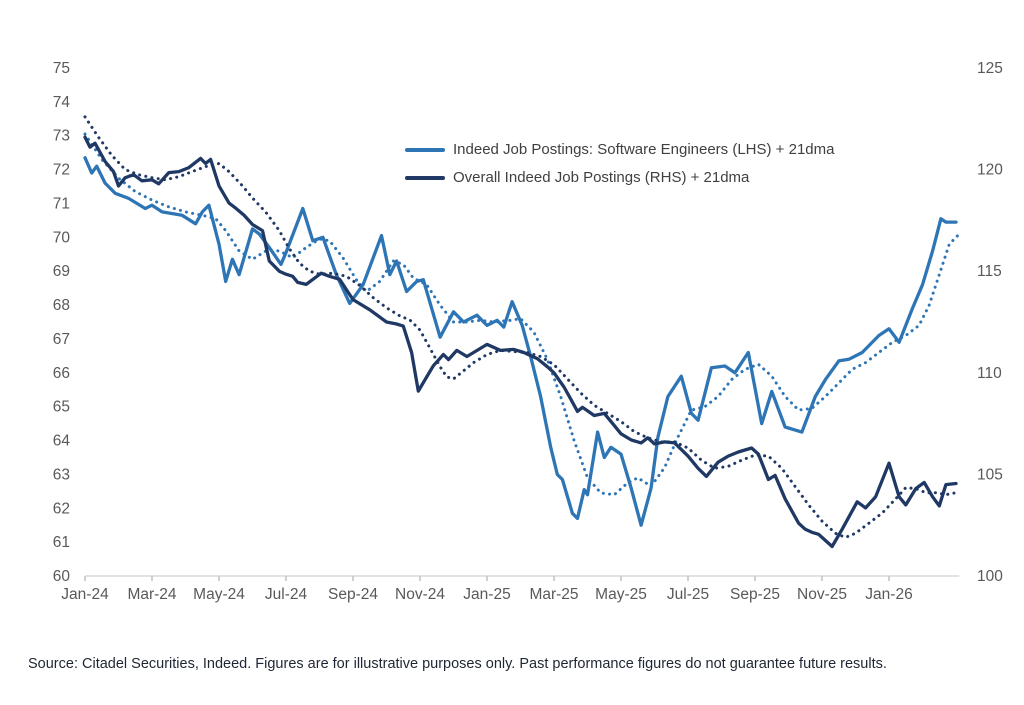 Image resolution: width=1024 pixels, height=705 pixels. Describe the element at coordinates (61, 68) in the screenshot. I see `y-left-tick-label: 75` at that location.